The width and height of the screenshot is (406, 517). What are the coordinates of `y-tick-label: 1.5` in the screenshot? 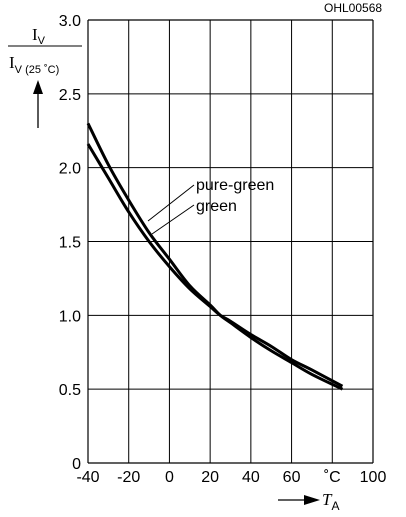 It's located at (70, 243).